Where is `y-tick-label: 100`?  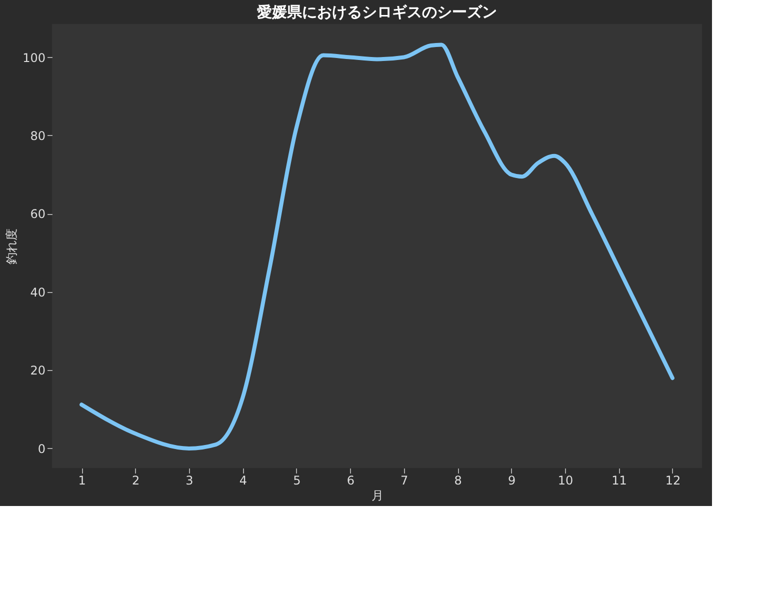 y-tick-label: 100 is located at coordinates (34, 57).